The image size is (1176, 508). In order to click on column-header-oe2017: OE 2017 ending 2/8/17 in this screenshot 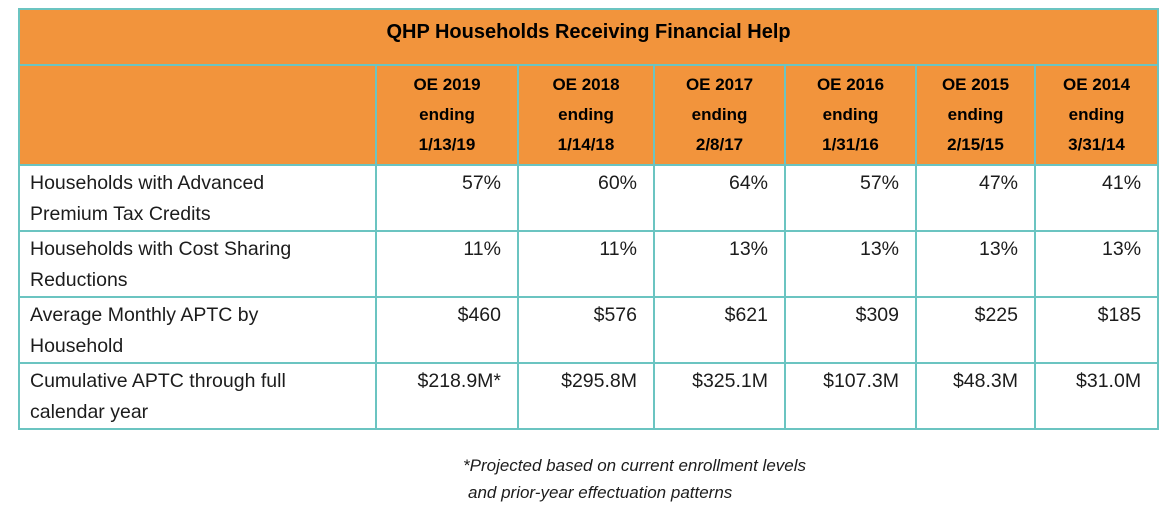, I will do `click(719, 115)`.